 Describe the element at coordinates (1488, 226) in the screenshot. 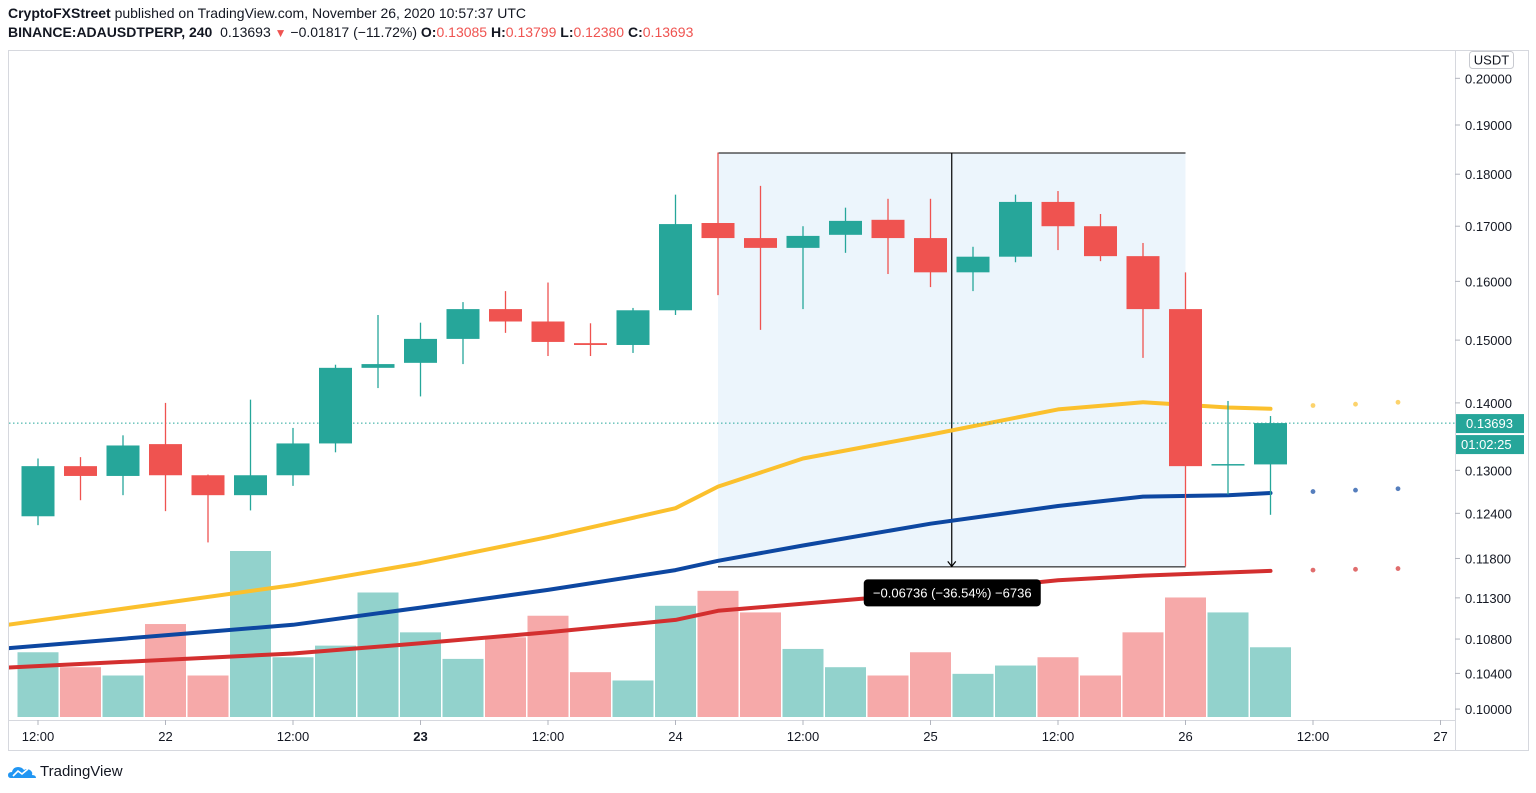

I see `price-tick-label: 0.17000` at that location.